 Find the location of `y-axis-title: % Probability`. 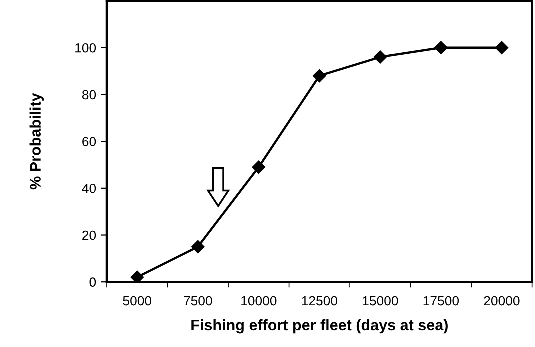

y-axis-title: % Probability is located at coordinates (37, 141).